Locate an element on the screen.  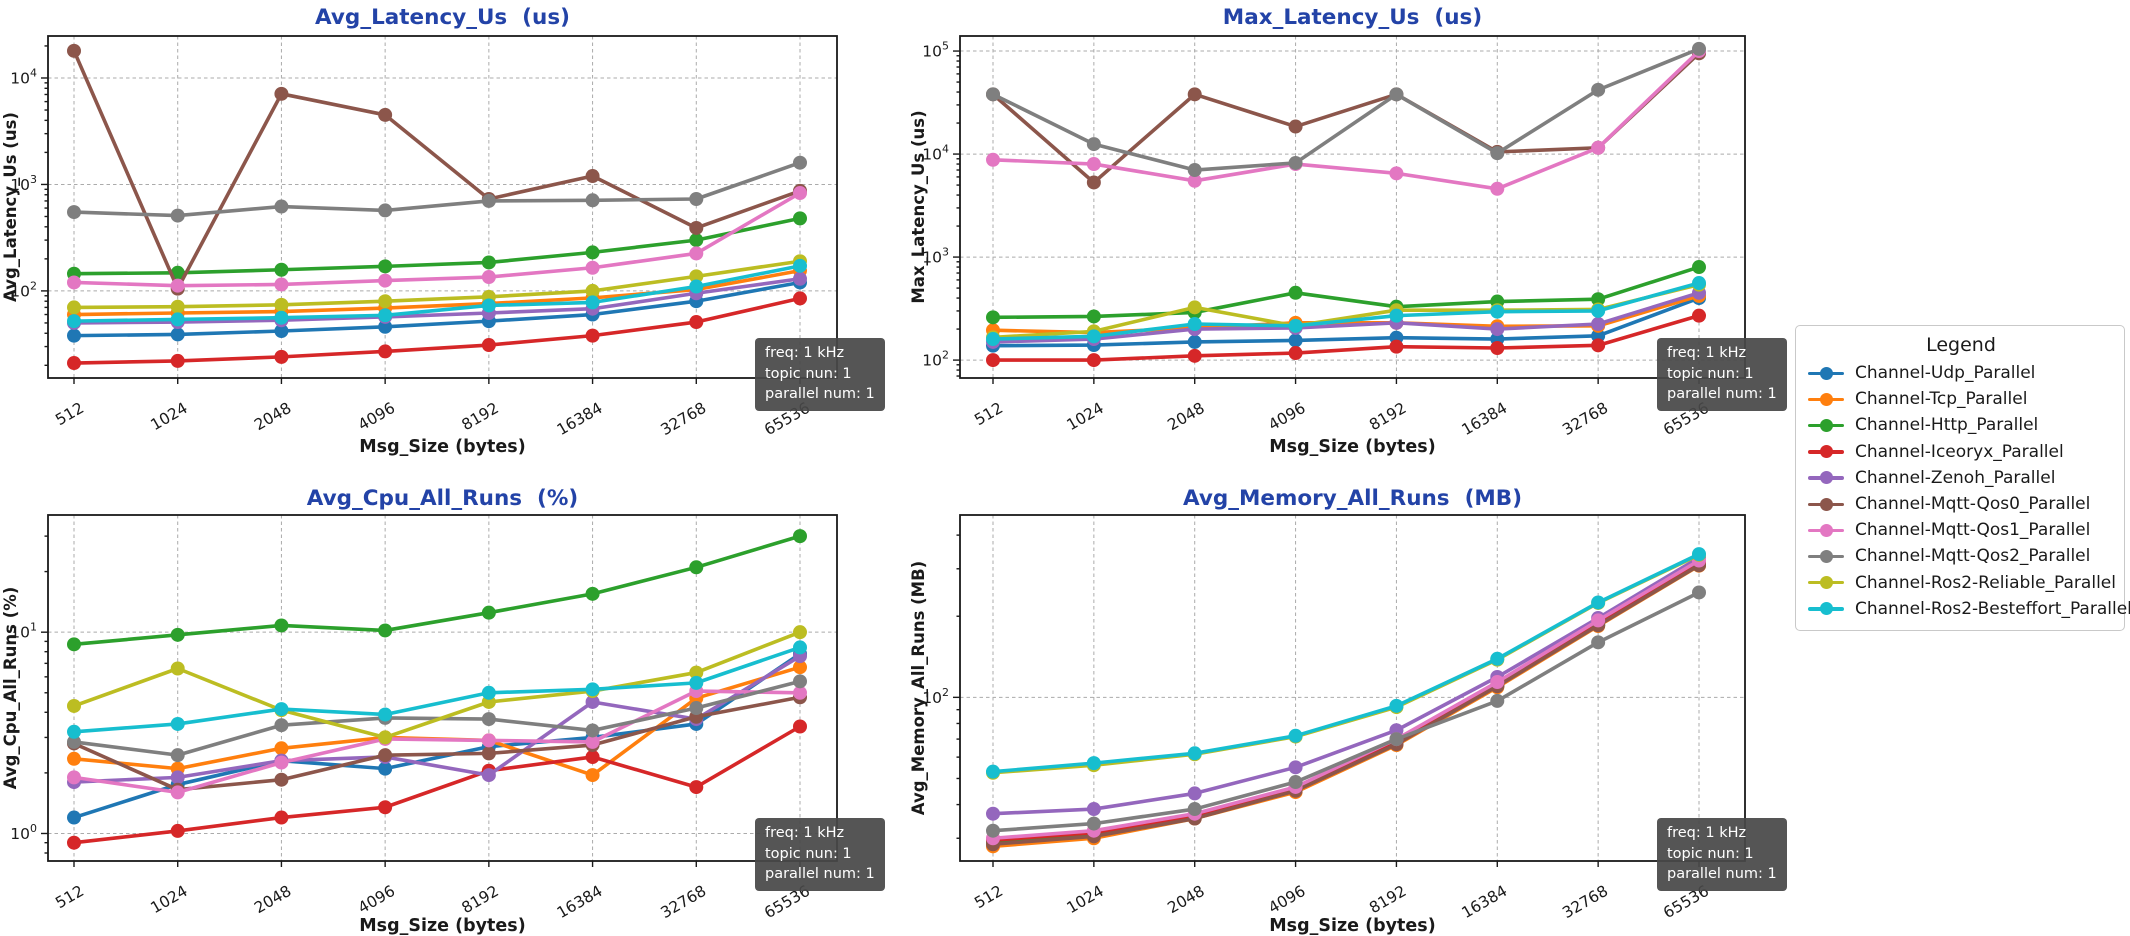
legend-item-label: Channel-Http_Parallel is located at coordinates (1947, 425).